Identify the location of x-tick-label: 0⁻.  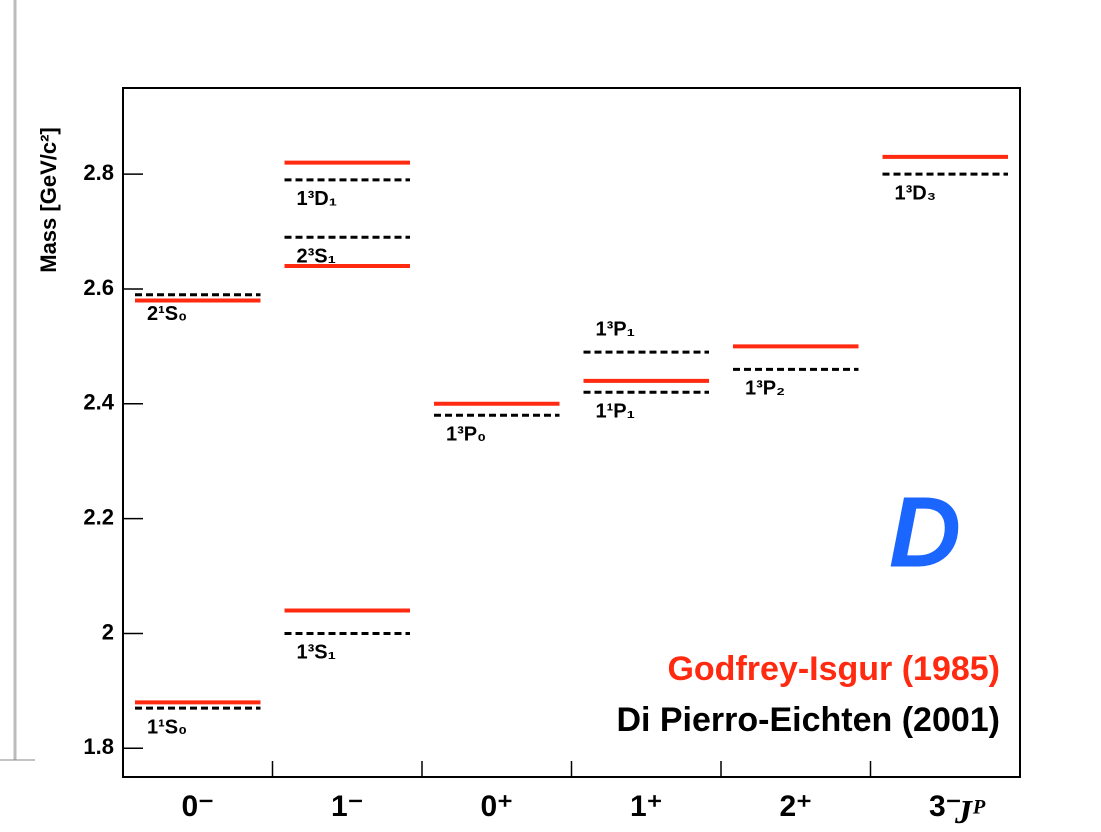
(197, 806).